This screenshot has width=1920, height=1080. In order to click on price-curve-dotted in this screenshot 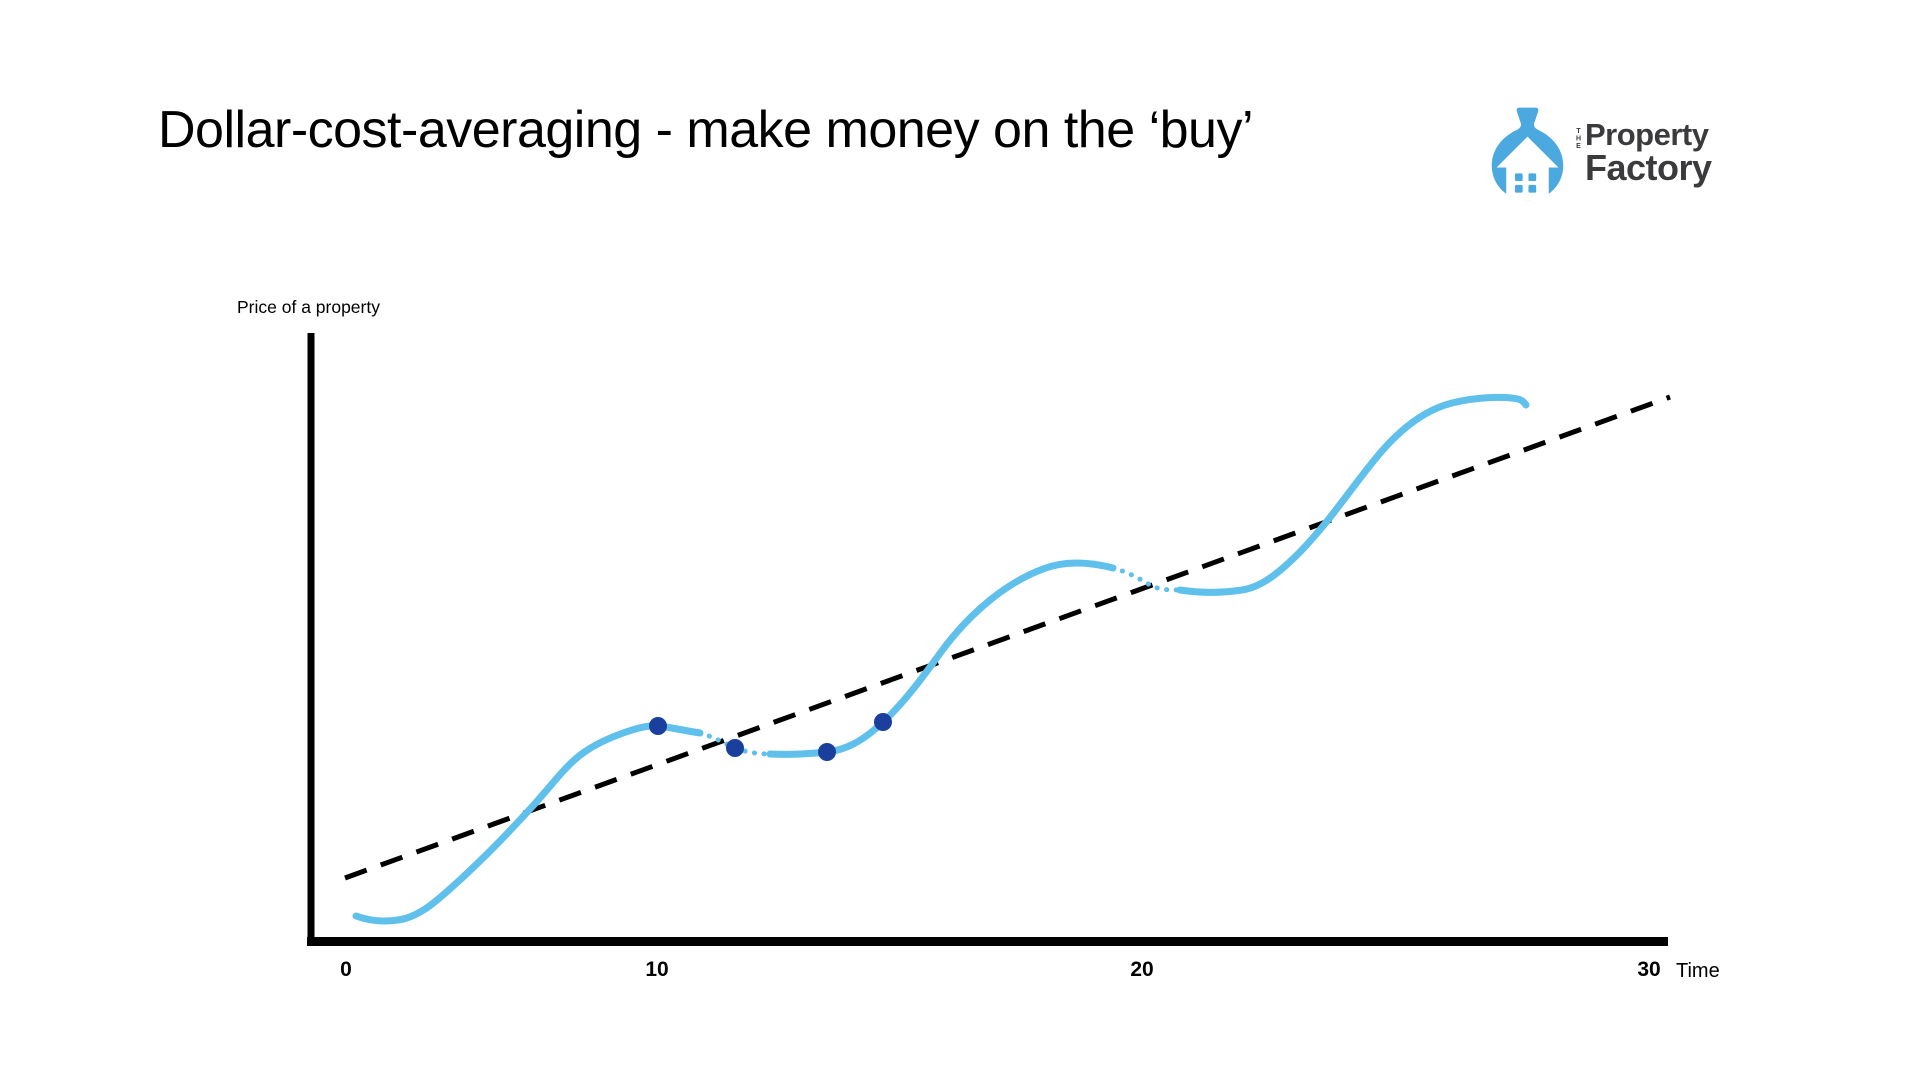, I will do `click(940, 661)`.